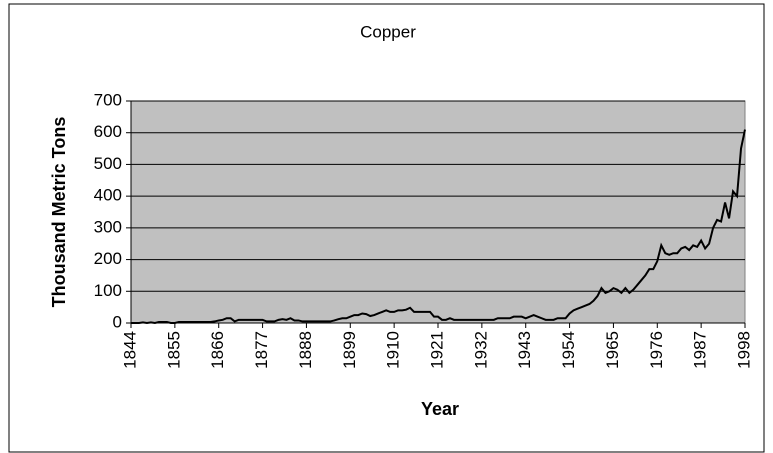 This screenshot has height=453, width=773. Describe the element at coordinates (524, 350) in the screenshot. I see `x-tick-label: 1943` at that location.